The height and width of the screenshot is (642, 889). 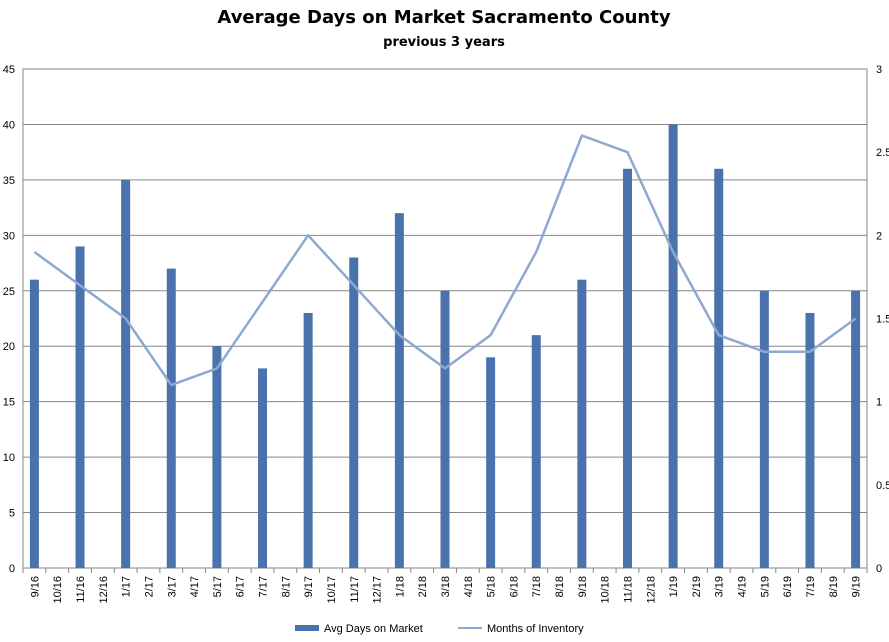 What do you see at coordinates (218, 586) in the screenshot?
I see `x-tick-label: 5/17` at bounding box center [218, 586].